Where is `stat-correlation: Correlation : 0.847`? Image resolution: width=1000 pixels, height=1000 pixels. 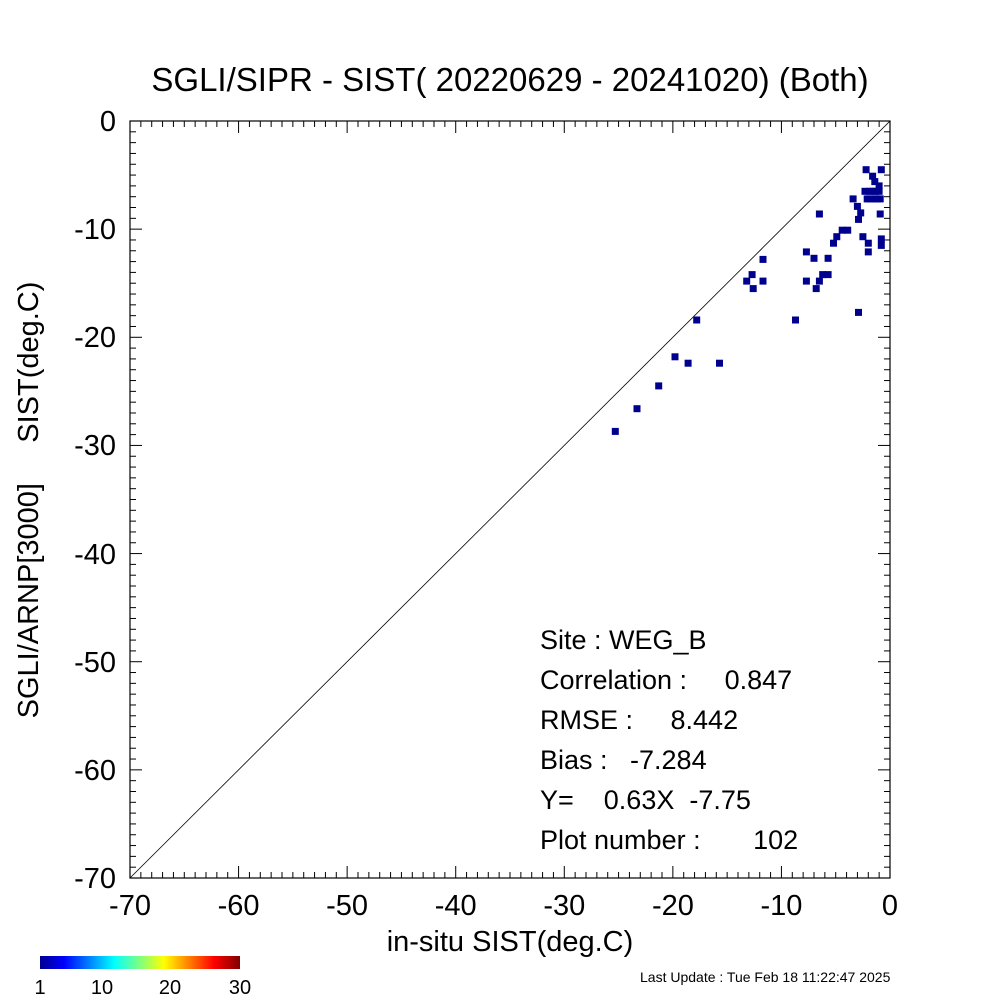
stat-correlation: Correlation : 0.847 is located at coordinates (666, 680).